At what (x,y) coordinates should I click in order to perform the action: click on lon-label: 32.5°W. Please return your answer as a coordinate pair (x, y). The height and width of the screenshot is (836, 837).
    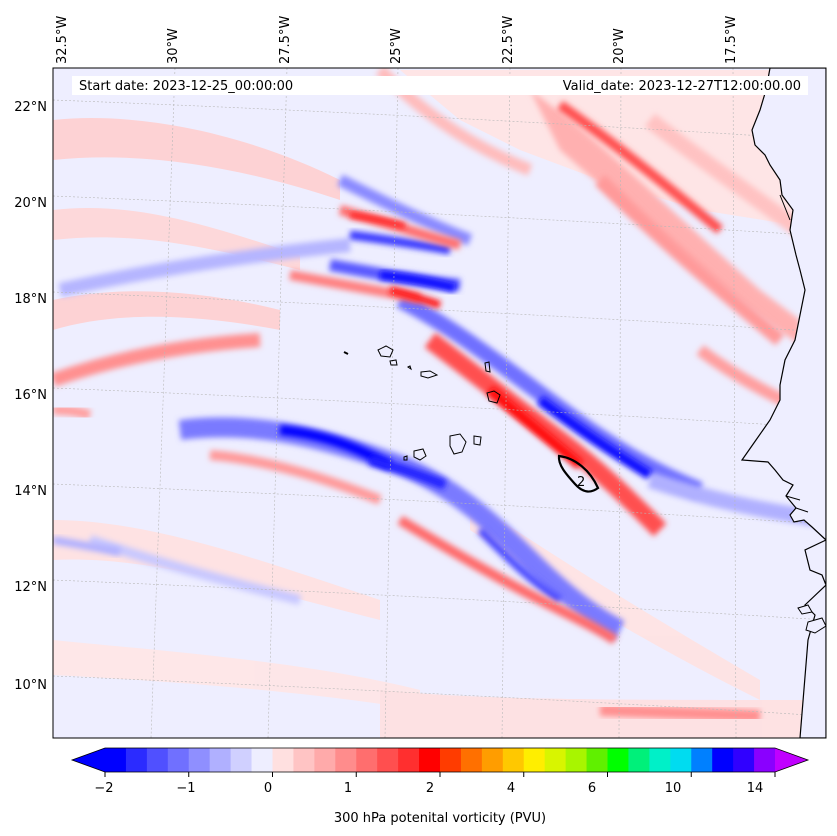
    Looking at the image, I should click on (62, 40).